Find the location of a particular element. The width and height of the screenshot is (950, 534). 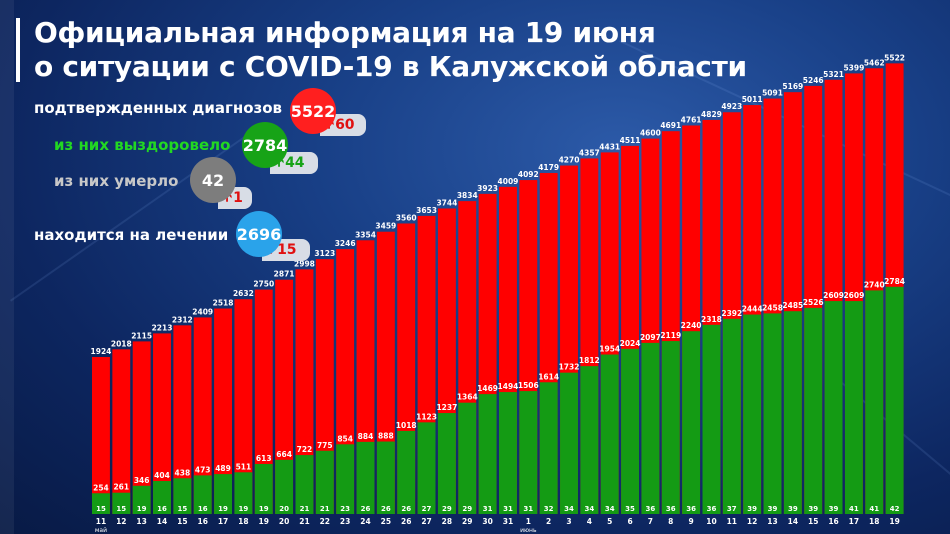

x-tick-label: 28 is located at coordinates (447, 521).